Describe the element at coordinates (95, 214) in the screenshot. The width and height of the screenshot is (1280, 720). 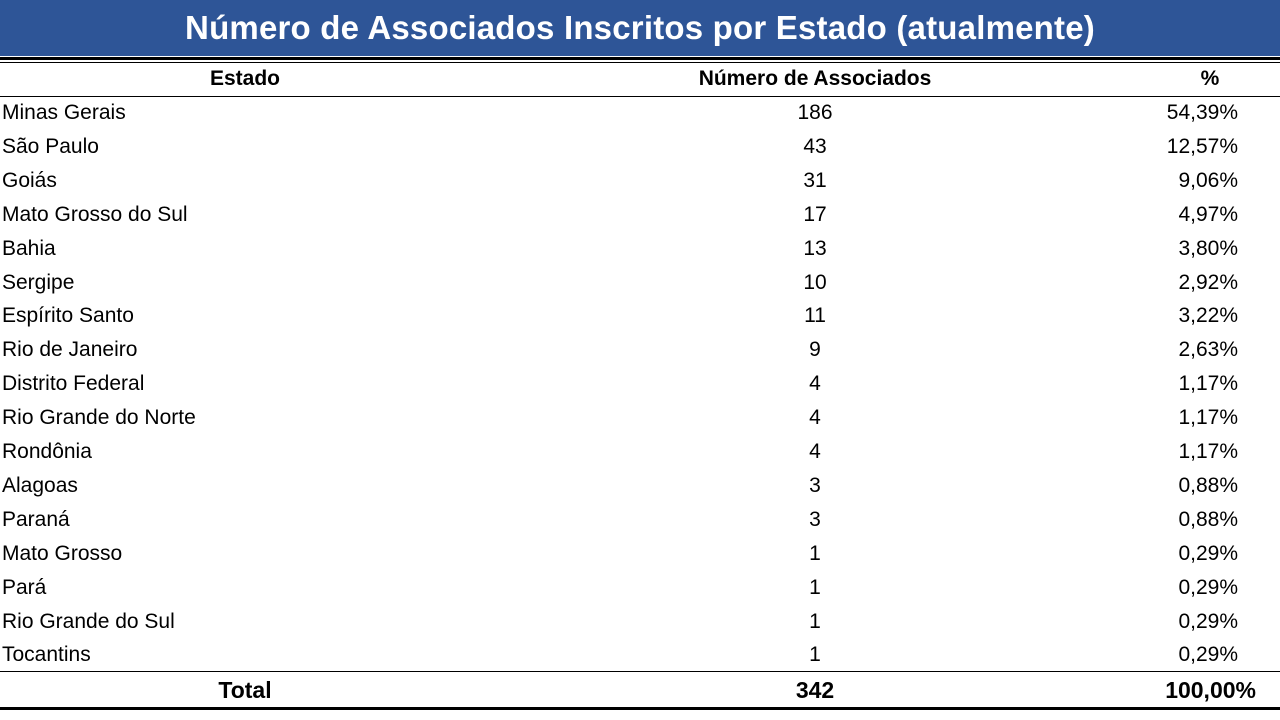
I see `cell-state: Mato Grosso do Sul` at that location.